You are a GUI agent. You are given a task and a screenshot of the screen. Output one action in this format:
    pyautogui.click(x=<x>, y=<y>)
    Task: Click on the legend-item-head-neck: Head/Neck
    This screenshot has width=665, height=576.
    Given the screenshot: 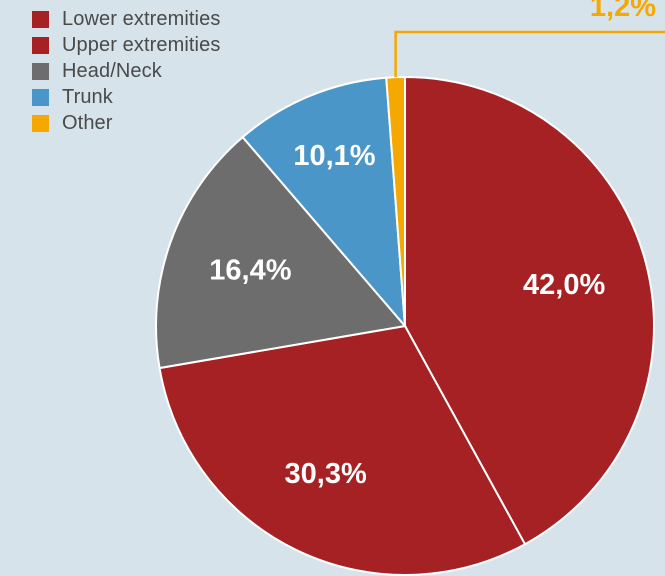 What is the action you would take?
    pyautogui.click(x=126, y=71)
    